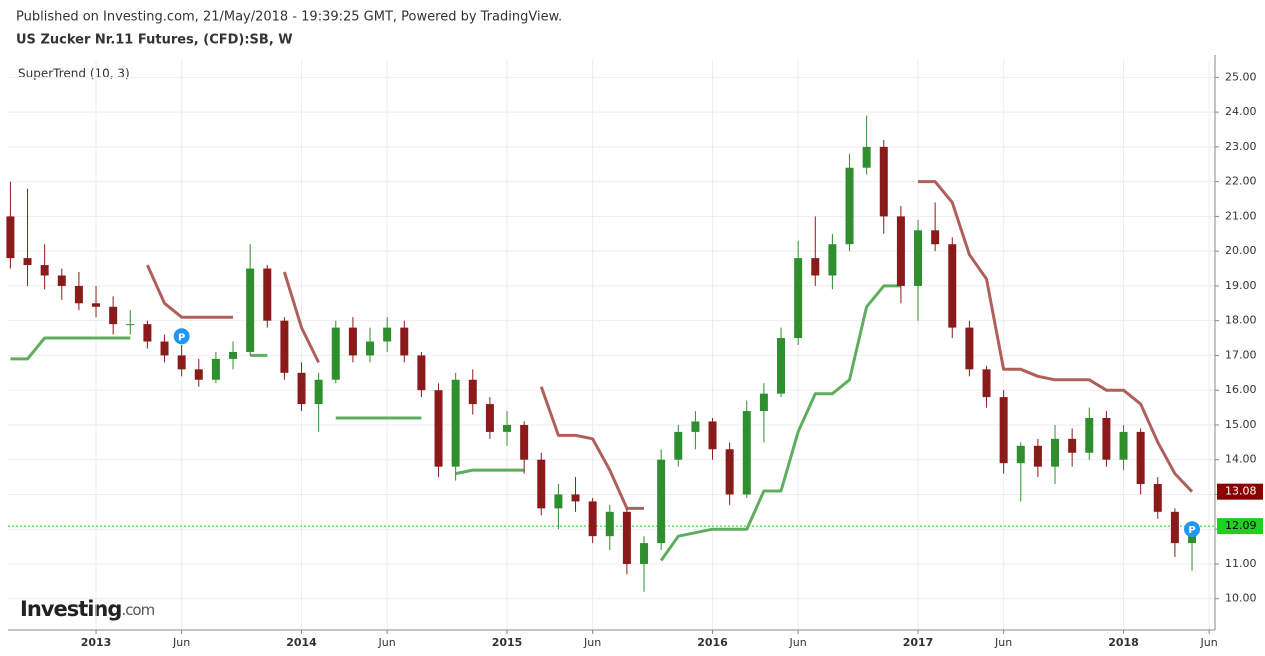  Describe the element at coordinates (1241, 215) in the screenshot. I see `y-tick-label: 21.00` at that location.